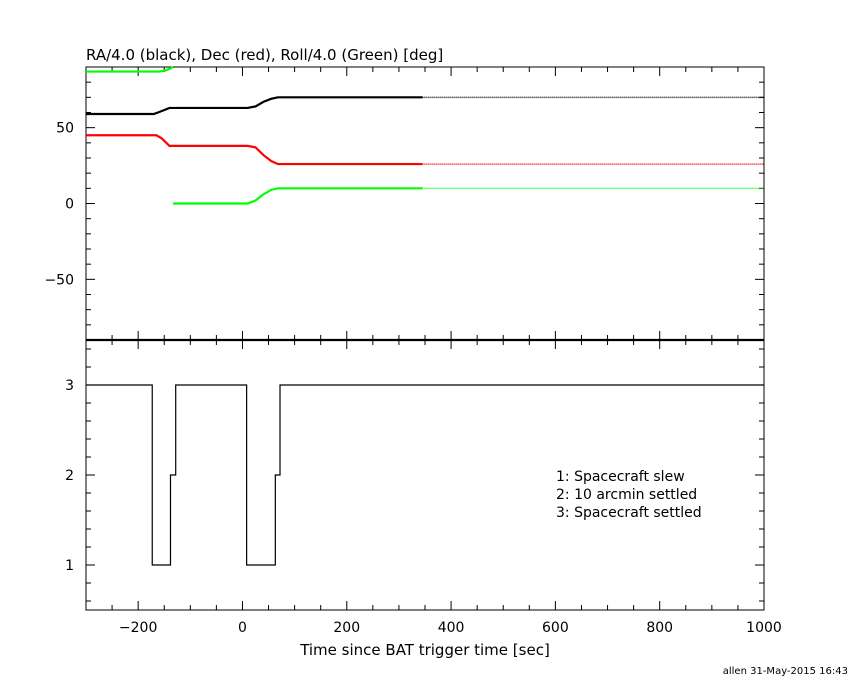 This screenshot has height=680, width=850. Describe the element at coordinates (69, 386) in the screenshot. I see `y-tick-label: 3` at that location.